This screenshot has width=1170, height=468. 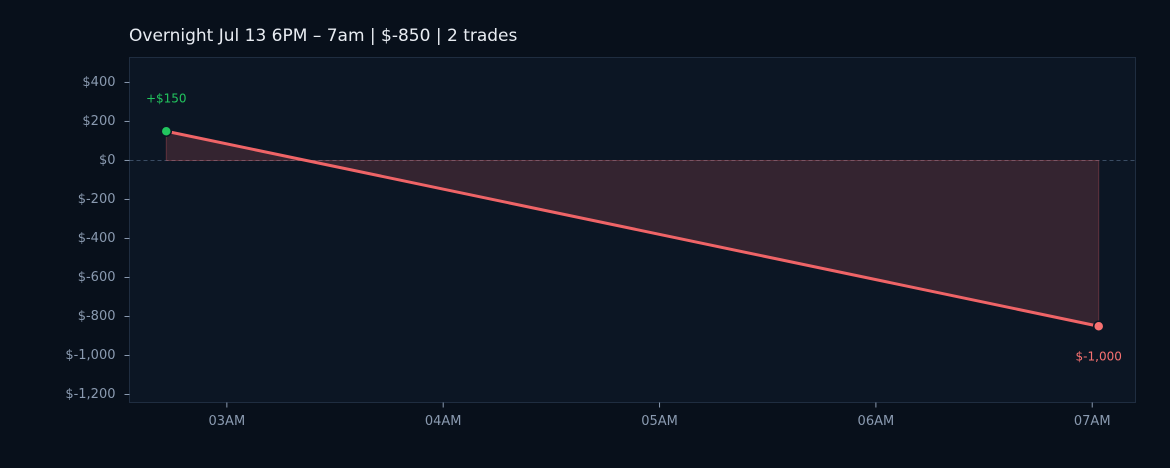 What do you see at coordinates (876, 421) in the screenshot?
I see `x-tick-label: 06AM` at bounding box center [876, 421].